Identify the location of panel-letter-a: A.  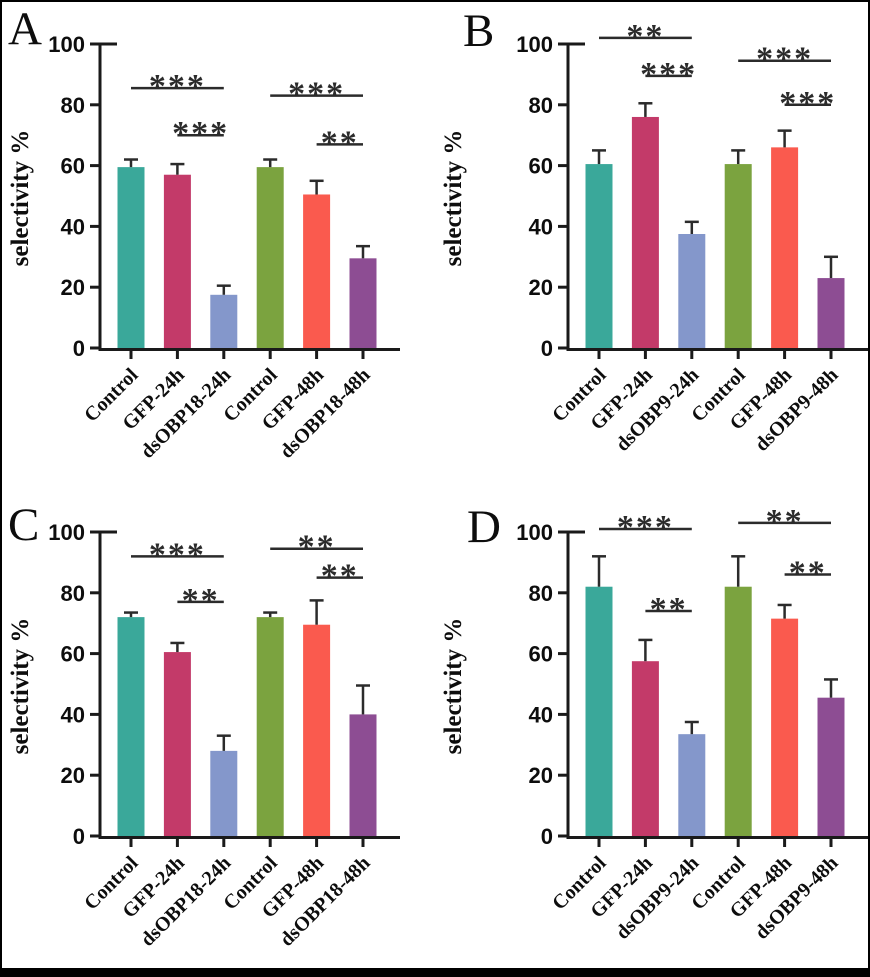
(25, 29).